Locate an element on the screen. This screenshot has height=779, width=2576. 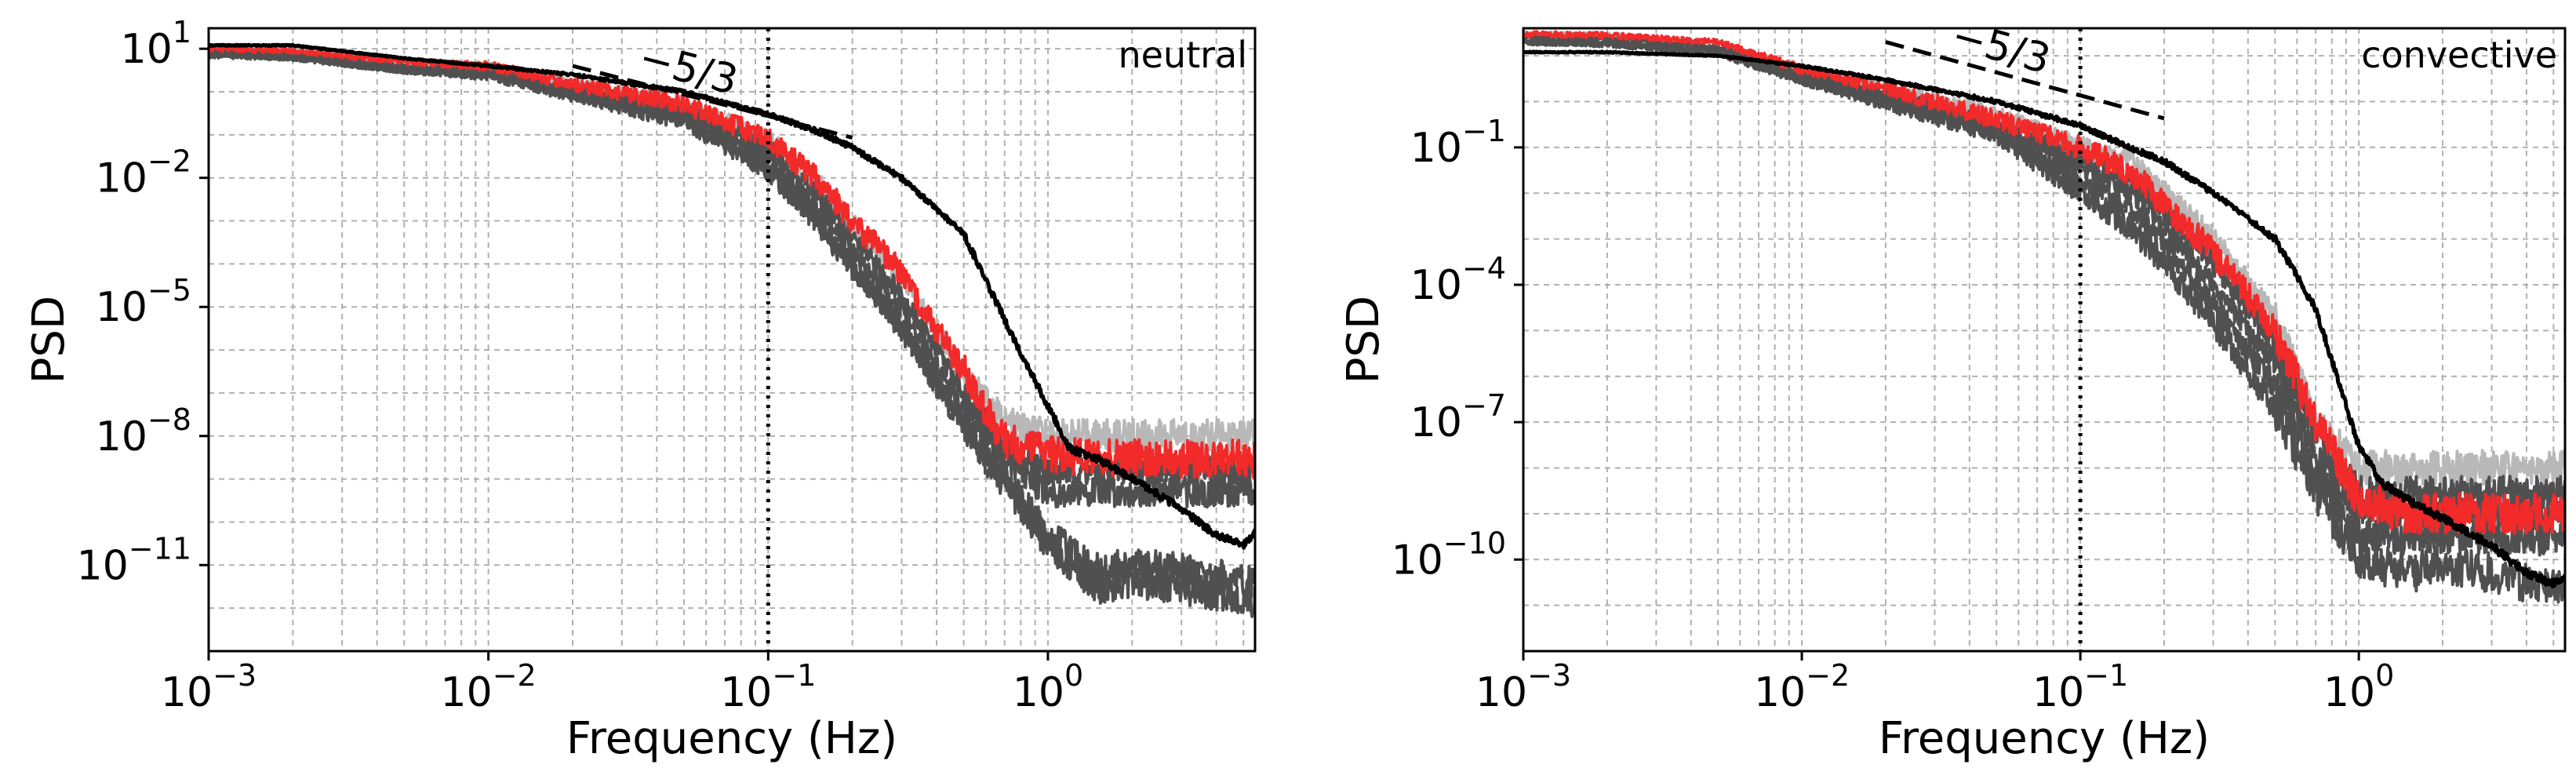
y-tick-label: 10⁻⁸ is located at coordinates (143, 431).